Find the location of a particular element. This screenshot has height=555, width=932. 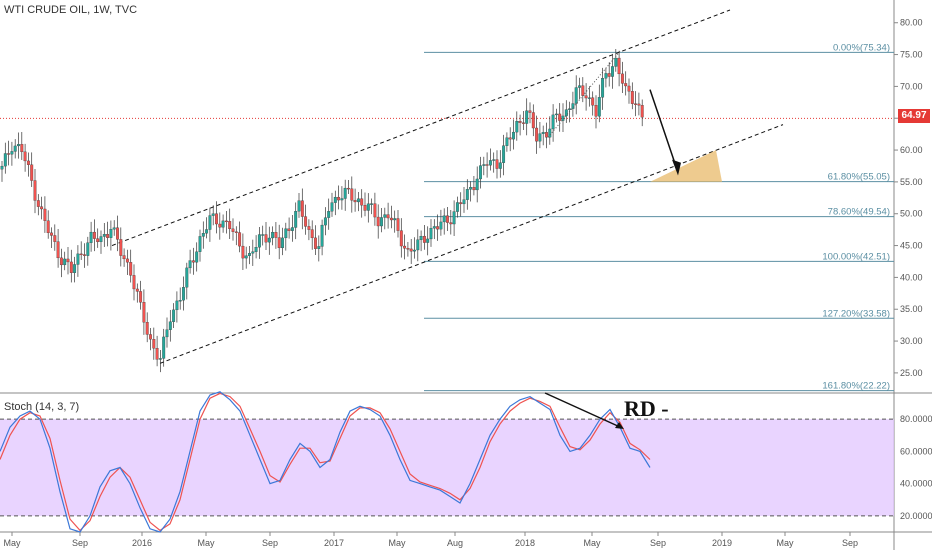

y-tick-label: 45.00 is located at coordinates (911, 246).